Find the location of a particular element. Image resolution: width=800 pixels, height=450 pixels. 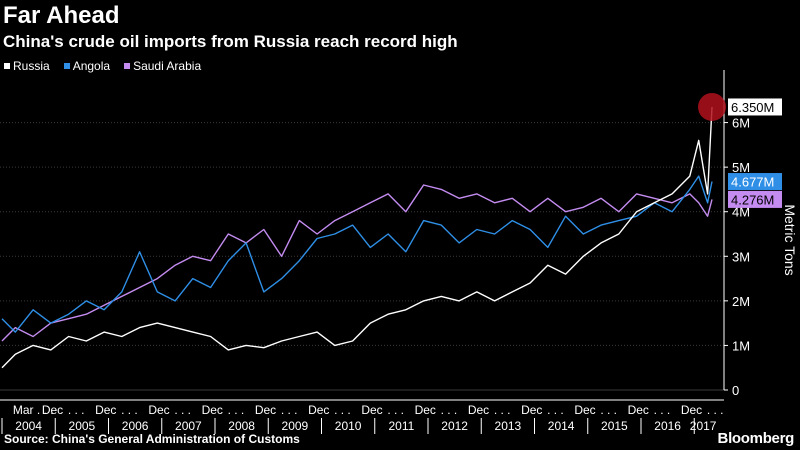

x-month-ellipsis-13: . . . is located at coordinates (715, 410).